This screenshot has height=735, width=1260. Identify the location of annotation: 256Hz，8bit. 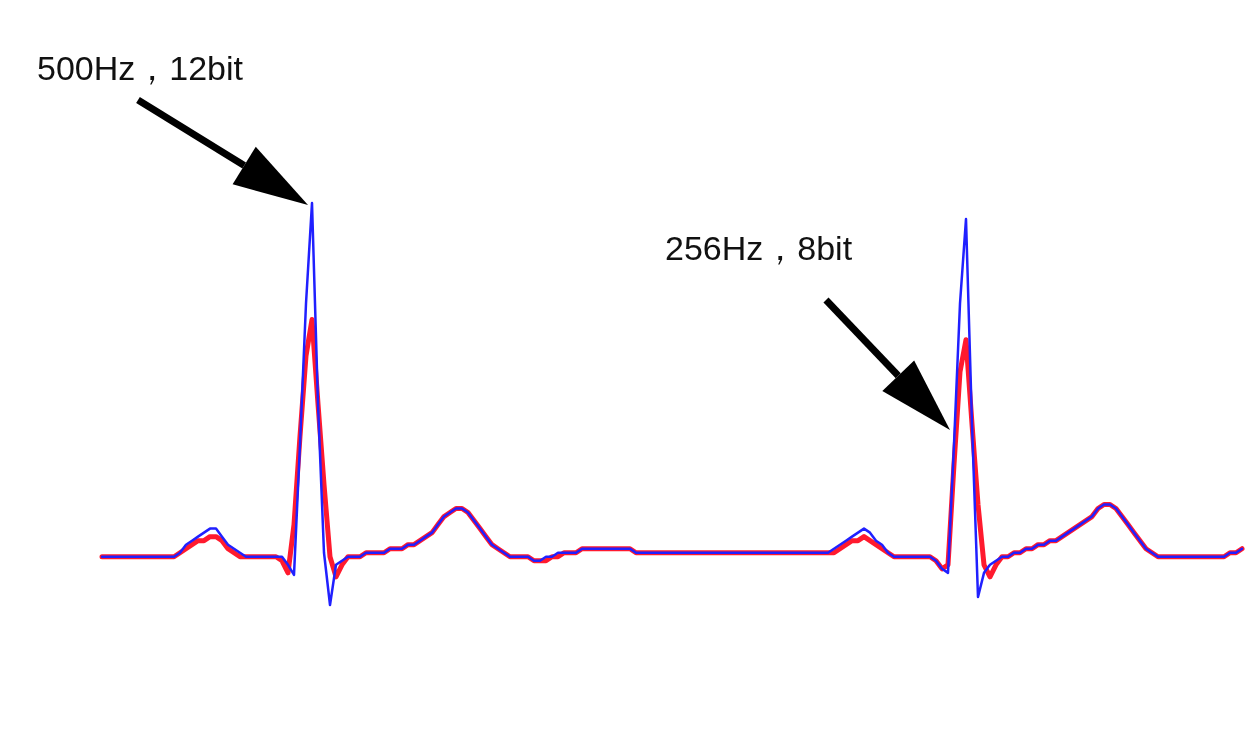
(759, 248).